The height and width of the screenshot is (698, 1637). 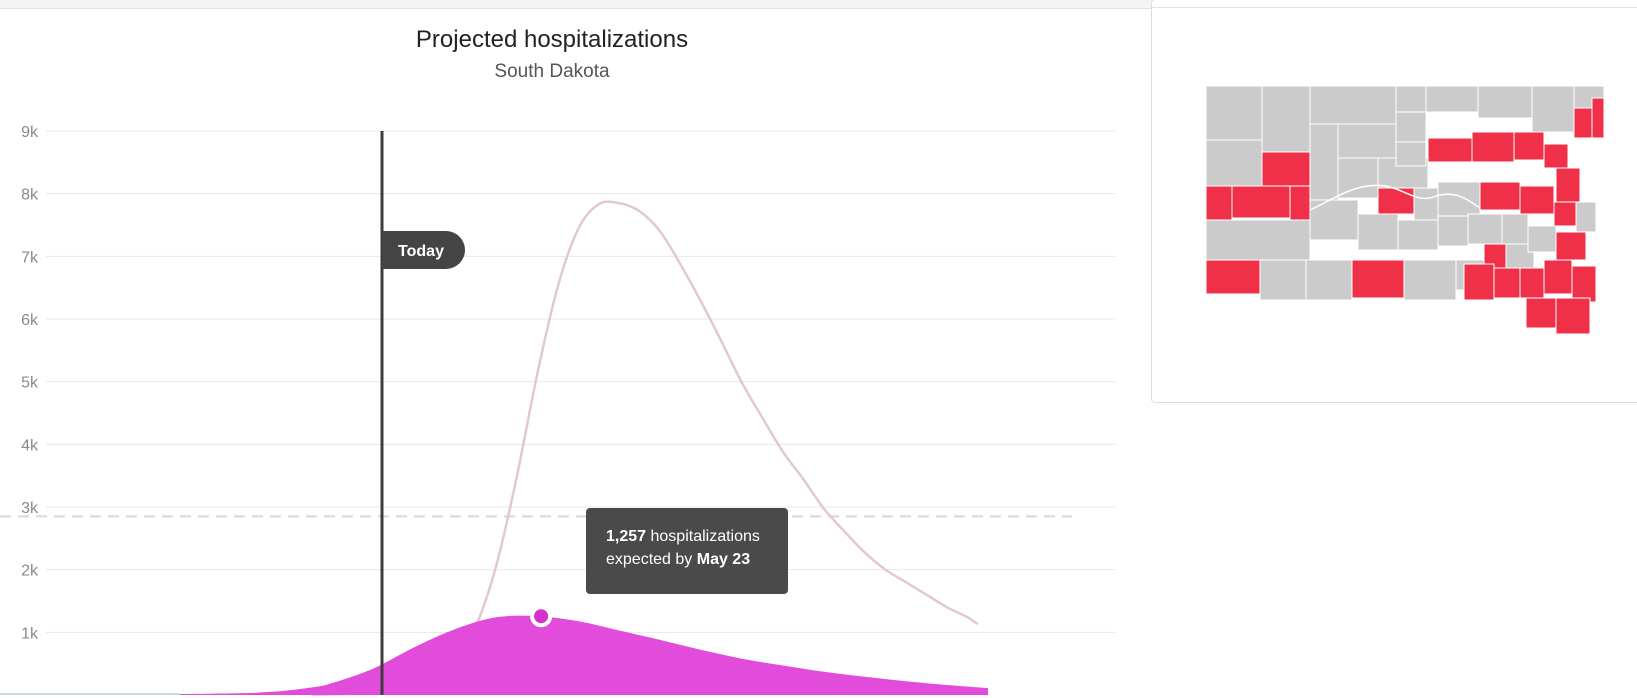 I want to click on series-area, so click(x=496, y=655).